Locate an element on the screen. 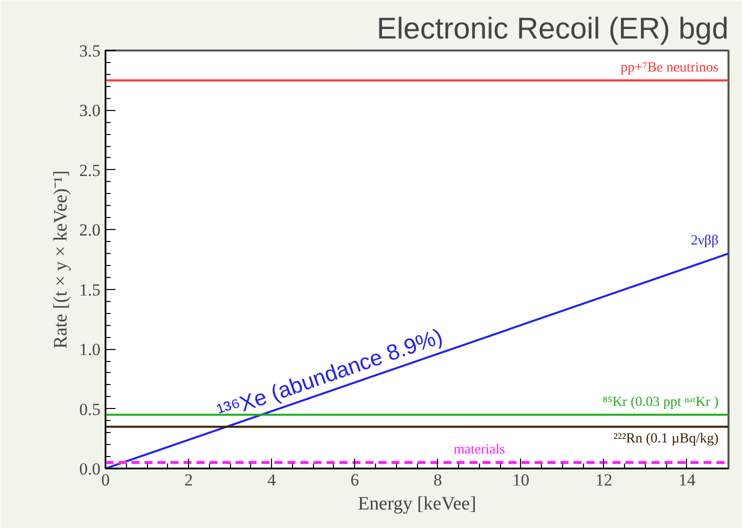 Image resolution: width=742 pixels, height=528 pixels. x-tick-label: 6 is located at coordinates (354, 480).